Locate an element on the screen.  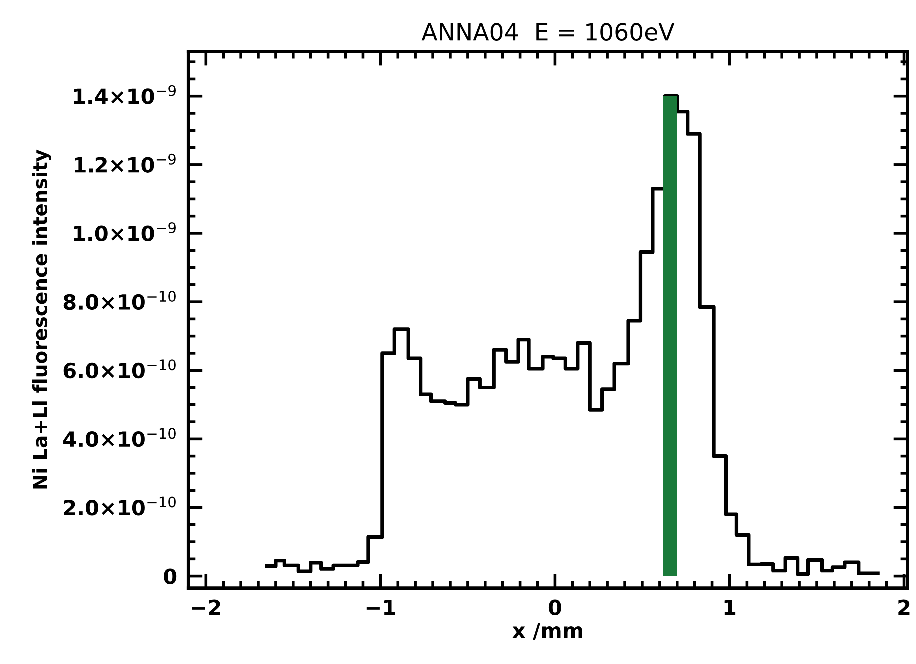
x-tick-label: 1 is located at coordinates (730, 608).